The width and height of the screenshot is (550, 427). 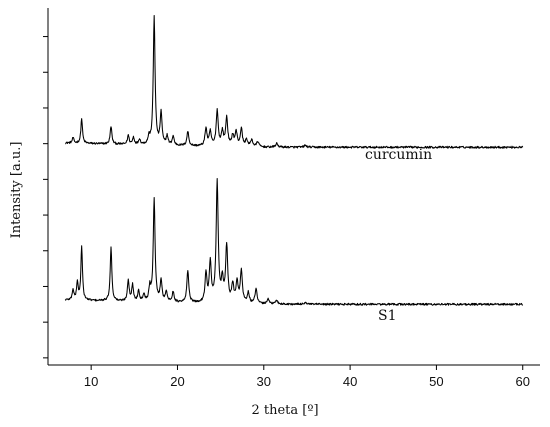 I want to click on x-tick-label: 10, so click(x=91, y=381).